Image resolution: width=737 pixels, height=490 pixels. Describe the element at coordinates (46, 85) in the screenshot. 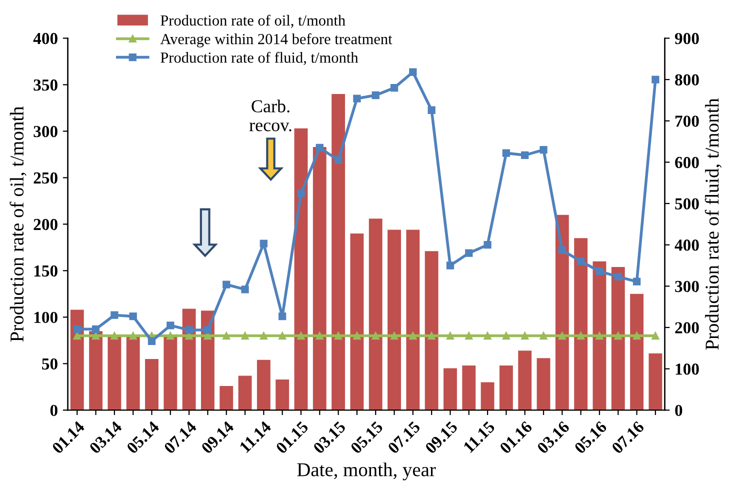

I see `y-tick-label: 350` at that location.